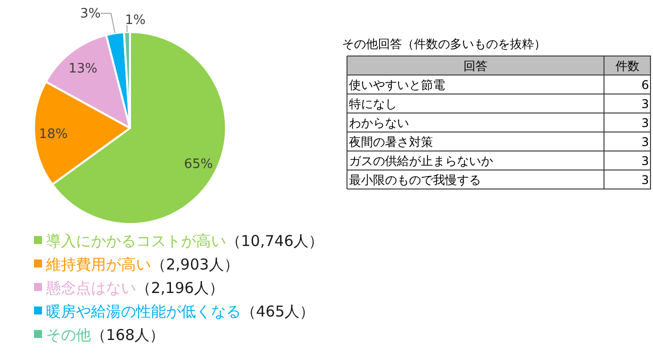 The image size is (653, 356). Describe the element at coordinates (135, 20) in the screenshot. I see `data-label: 1%` at that location.